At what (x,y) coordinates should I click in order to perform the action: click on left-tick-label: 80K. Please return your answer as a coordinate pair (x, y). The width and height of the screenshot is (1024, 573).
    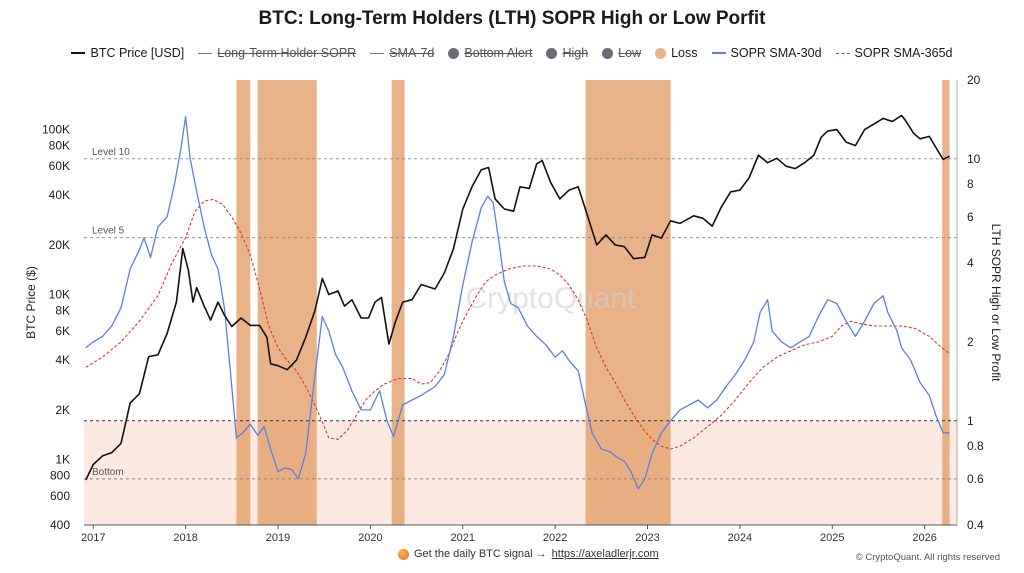
    Looking at the image, I should click on (59, 146).